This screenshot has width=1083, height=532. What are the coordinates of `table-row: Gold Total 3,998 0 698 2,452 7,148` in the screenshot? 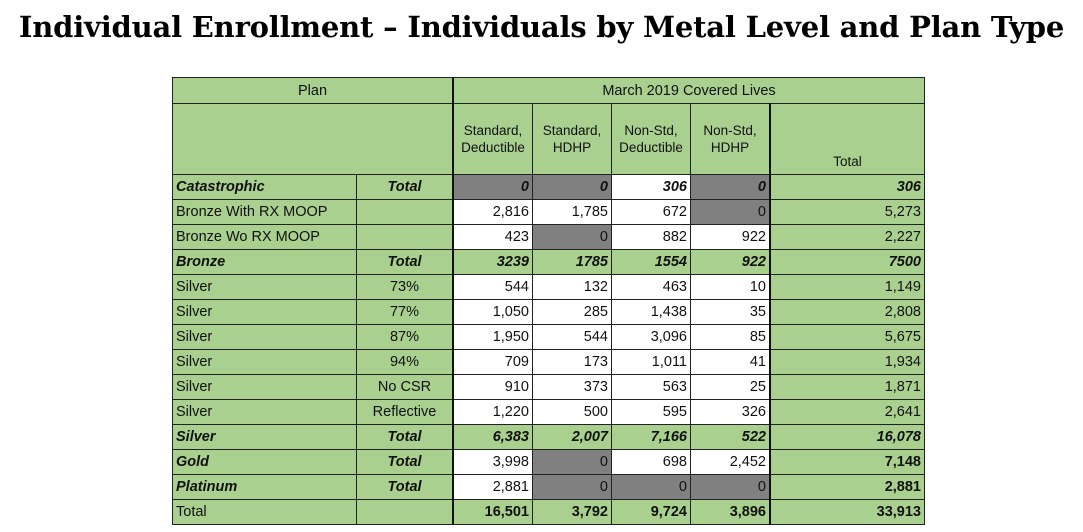 It's located at (548, 462).